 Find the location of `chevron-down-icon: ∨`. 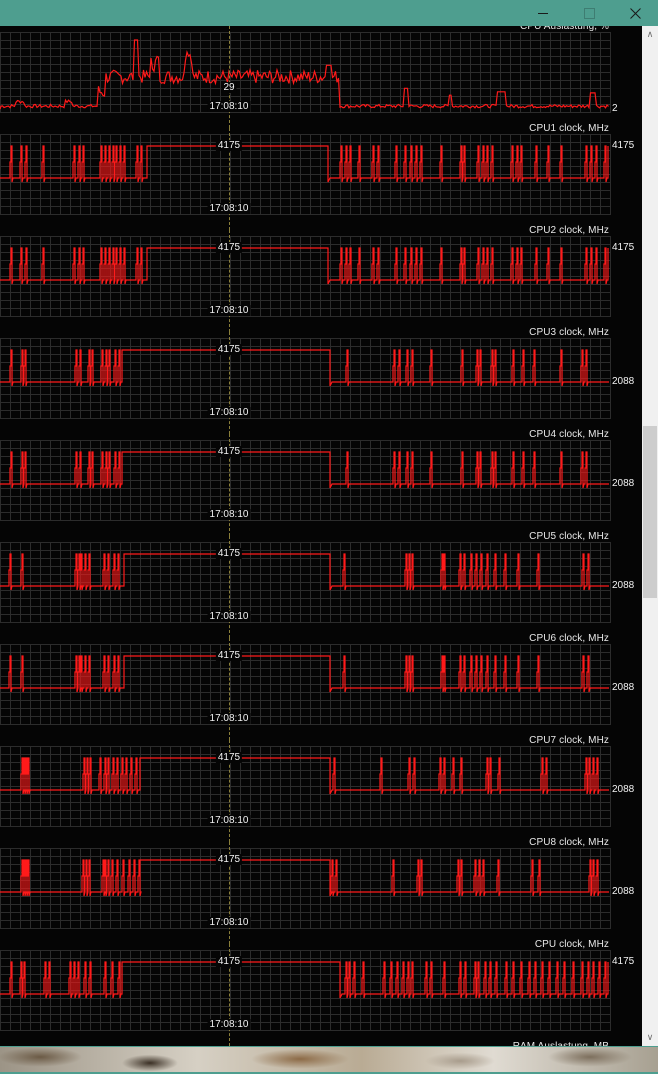

chevron-down-icon: ∨ is located at coordinates (650, 1037).